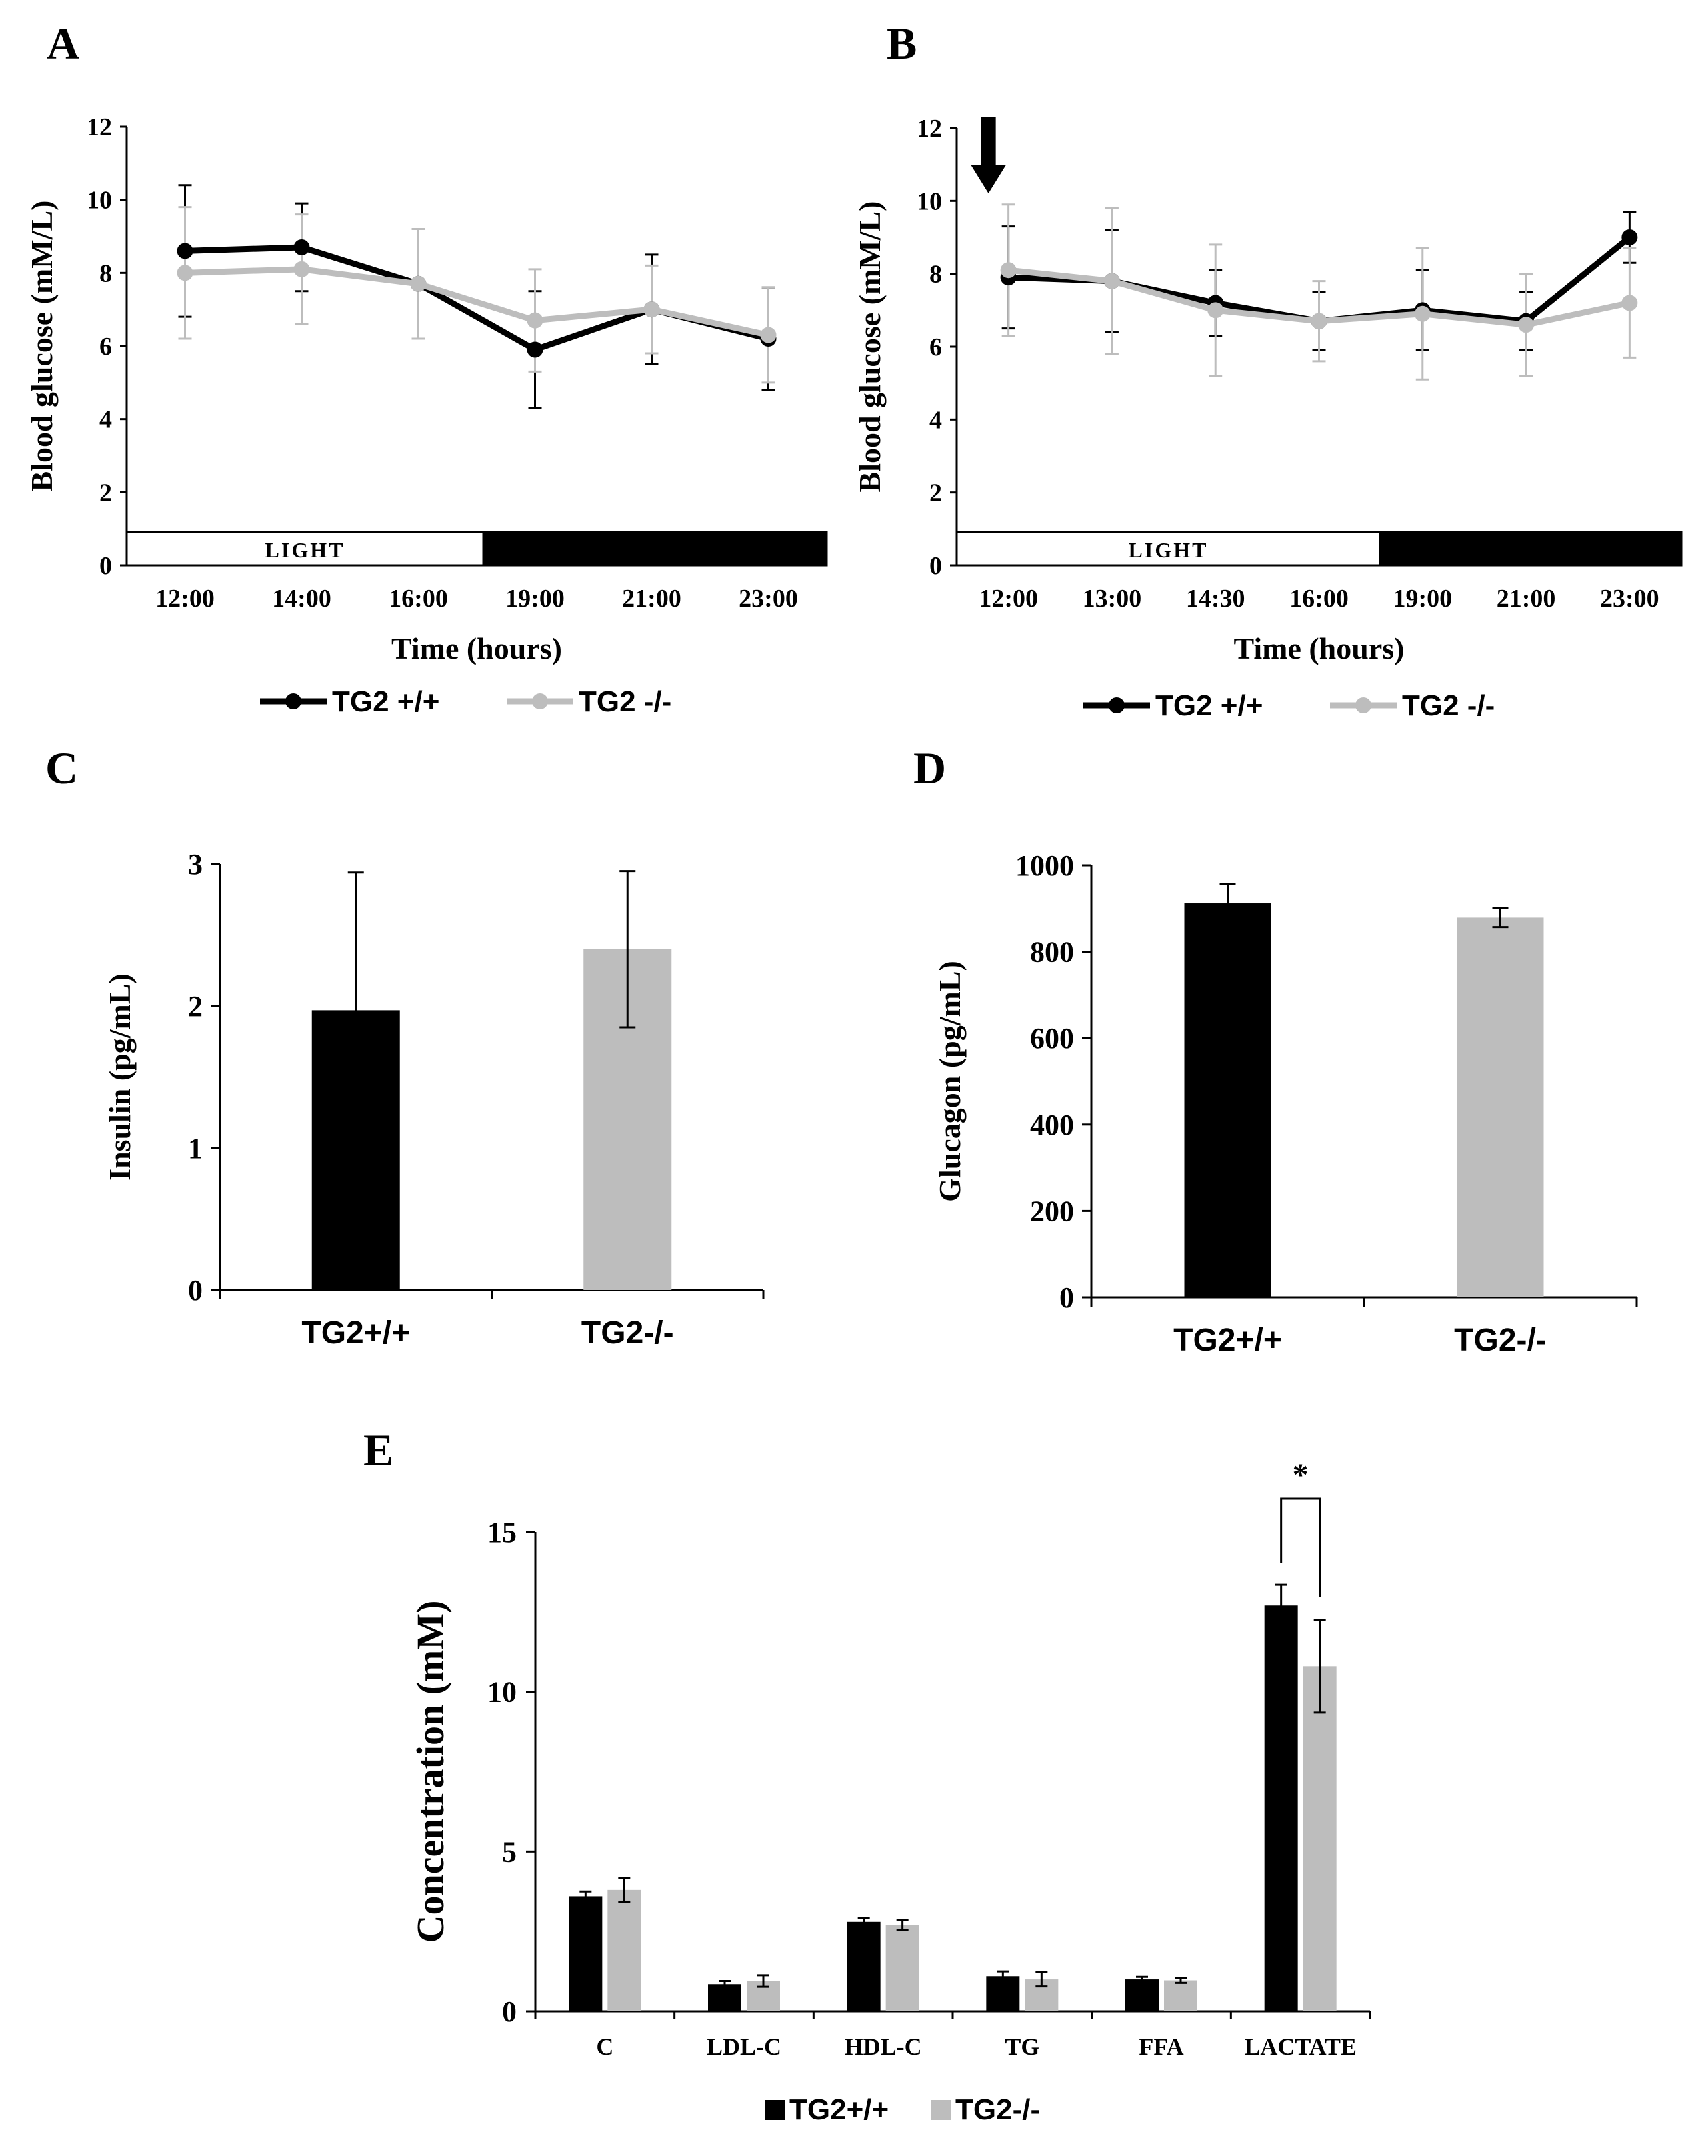 This screenshot has height=2156, width=1708. Describe the element at coordinates (839, 2109) in the screenshot. I see `legend-label-wt: TG2+/+` at that location.